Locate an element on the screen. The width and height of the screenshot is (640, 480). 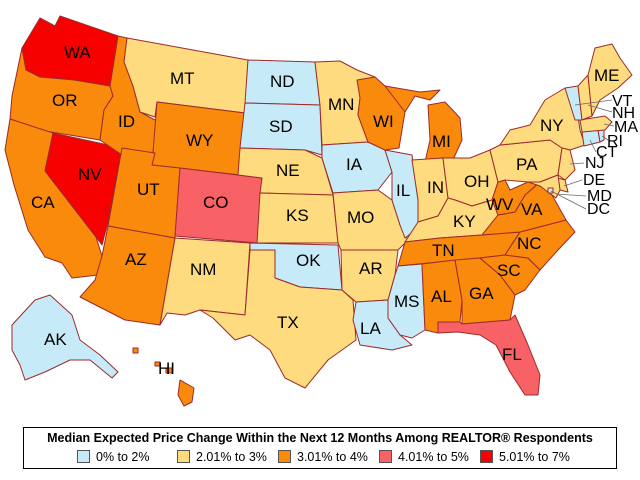
label-la: LA is located at coordinates (370, 328).